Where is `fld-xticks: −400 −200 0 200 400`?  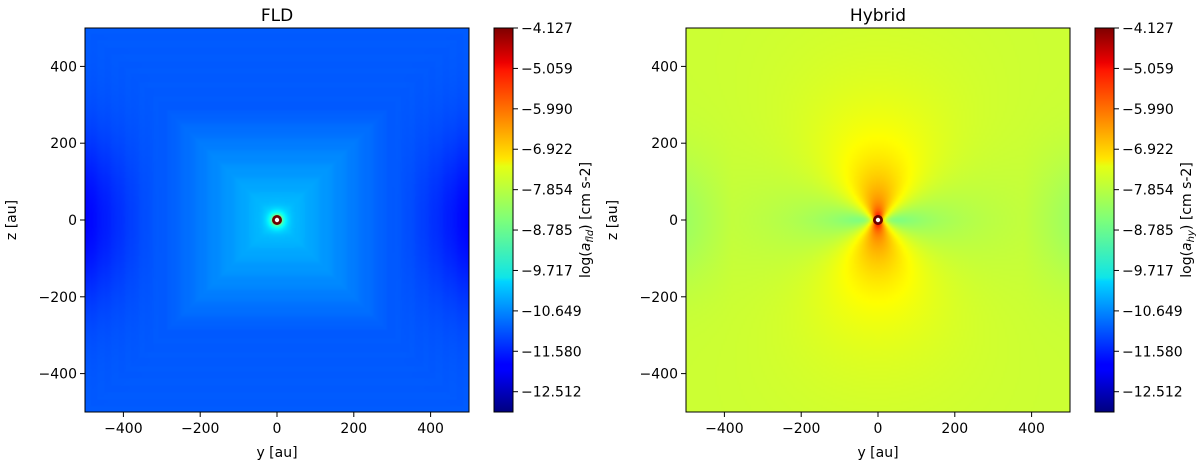
fld-xticks: −400 −200 0 200 400 is located at coordinates (274, 424).